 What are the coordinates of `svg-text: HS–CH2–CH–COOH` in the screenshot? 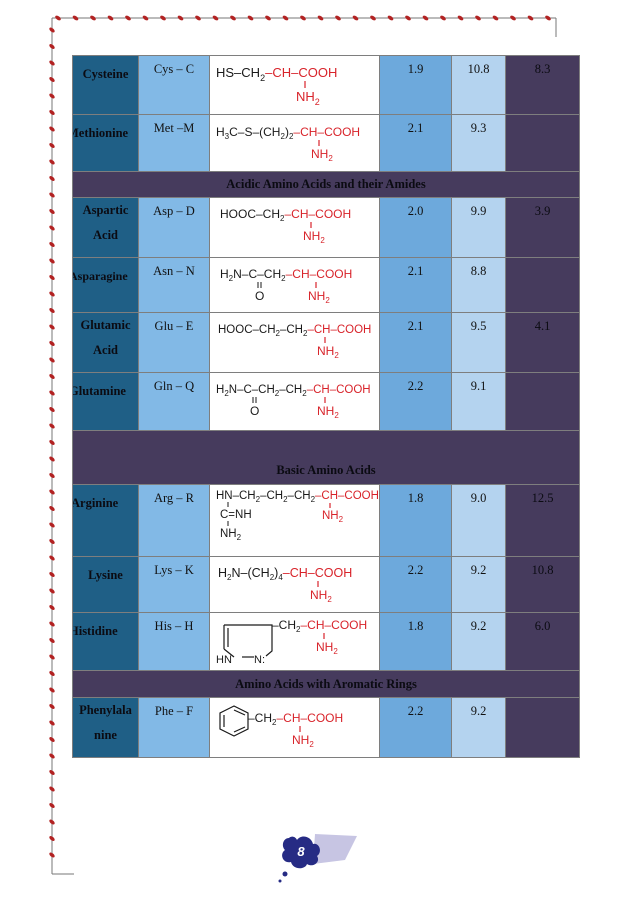 It's located at (276, 74).